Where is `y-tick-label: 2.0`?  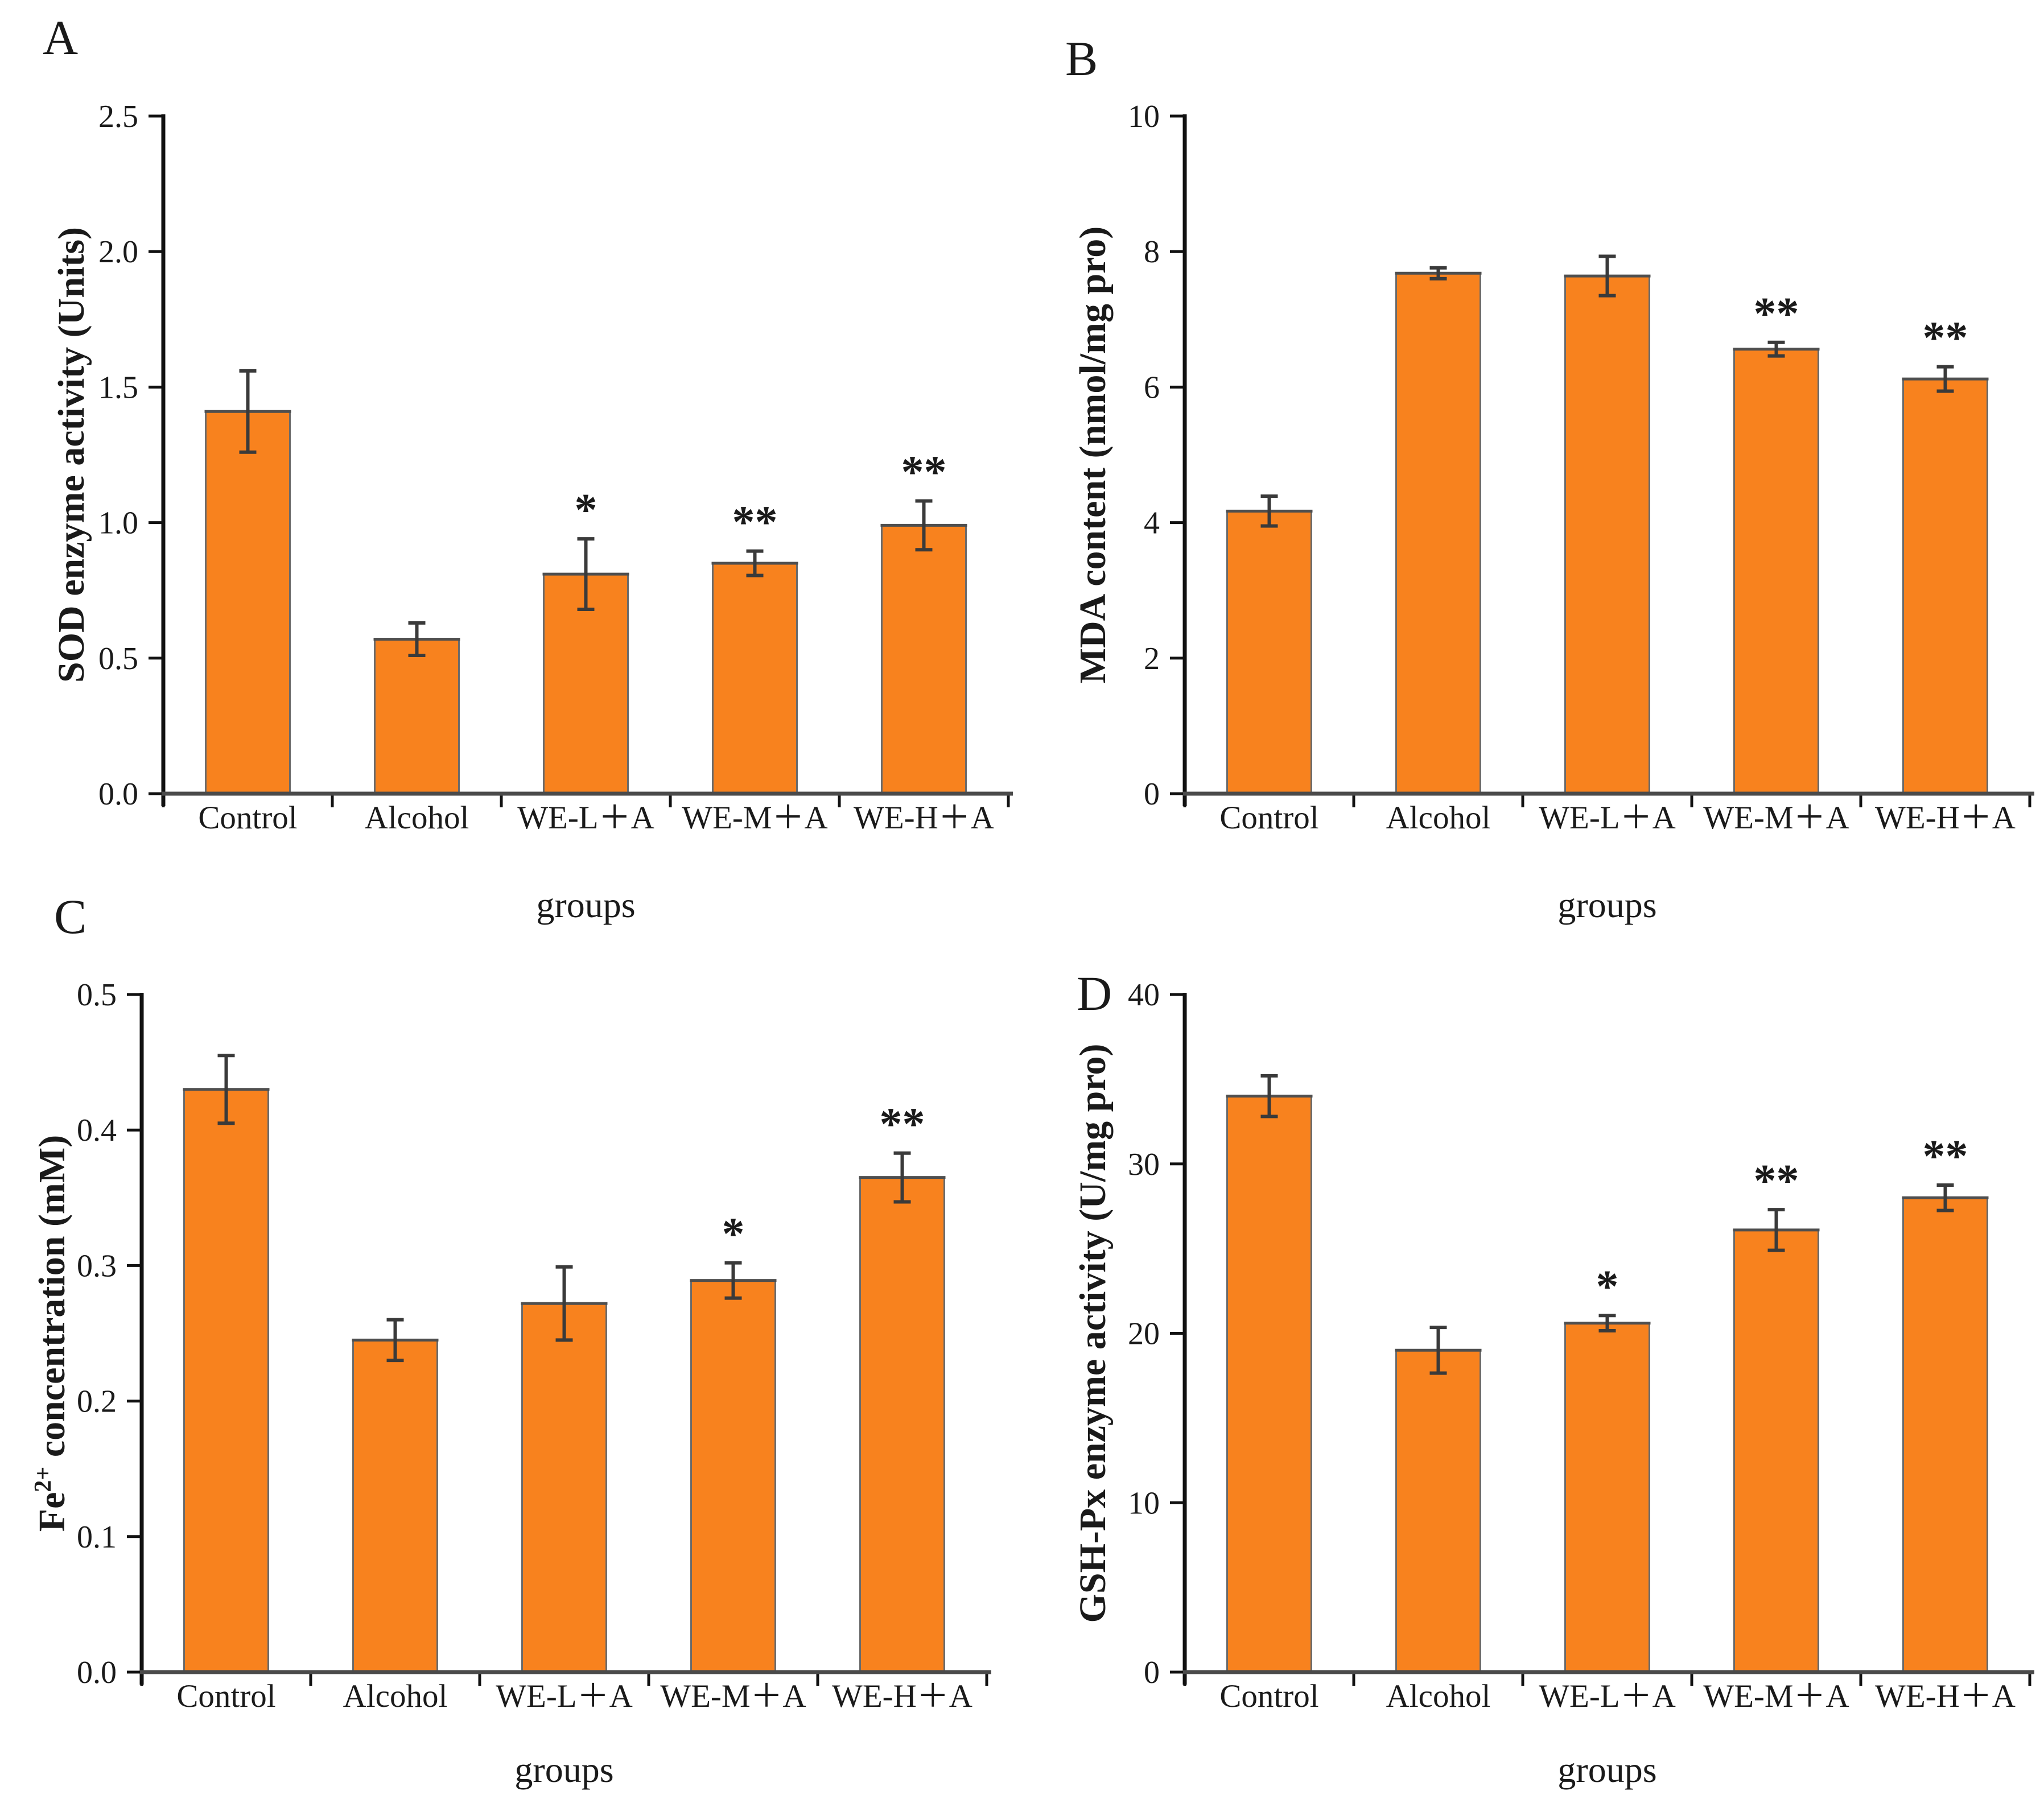
y-tick-label: 2.0 is located at coordinates (118, 252).